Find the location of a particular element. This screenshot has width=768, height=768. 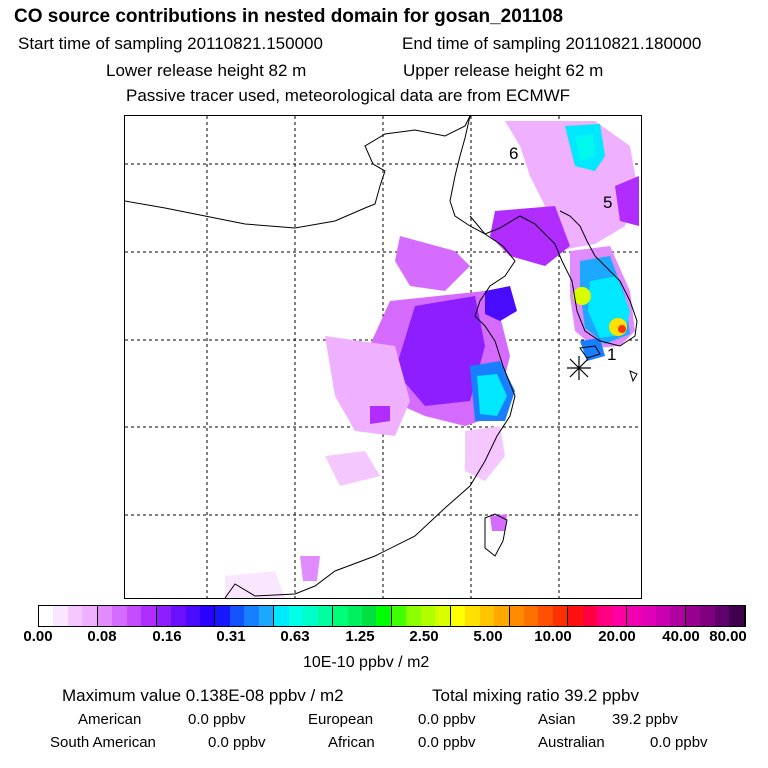

colorbar-tick: 10.00 is located at coordinates (553, 636).